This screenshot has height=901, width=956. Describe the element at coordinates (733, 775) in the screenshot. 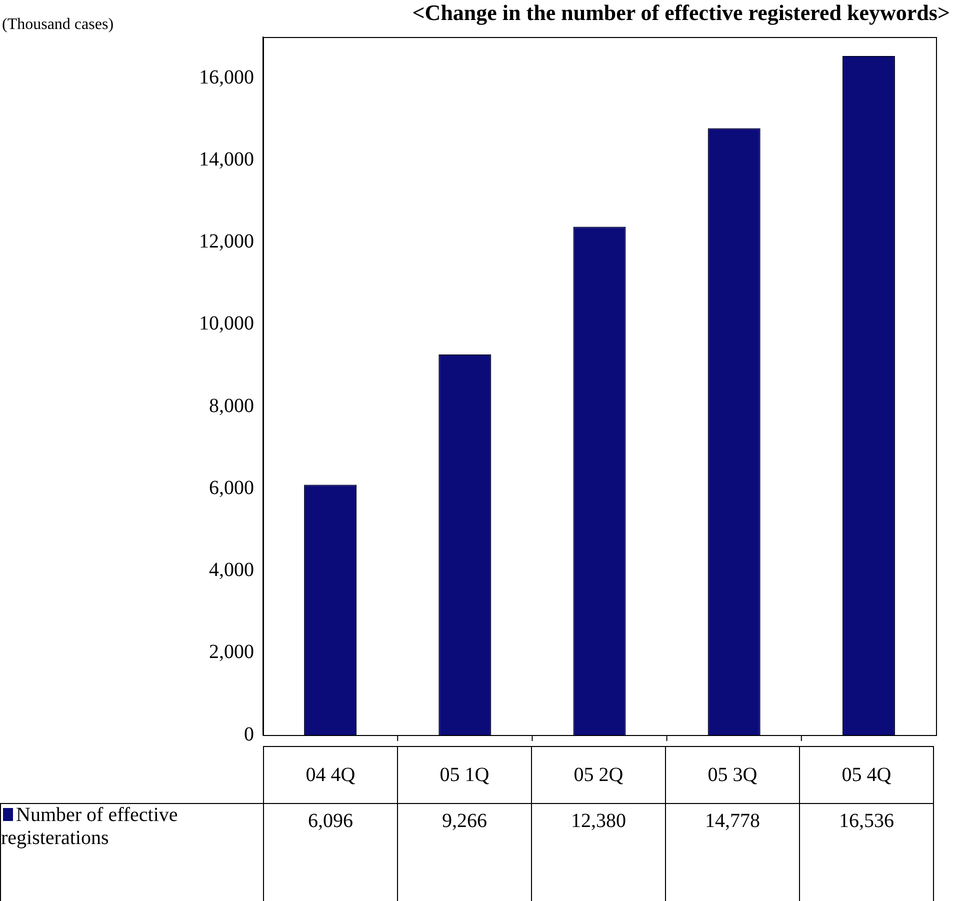

I see `x-tick-label: 05 3Q` at that location.